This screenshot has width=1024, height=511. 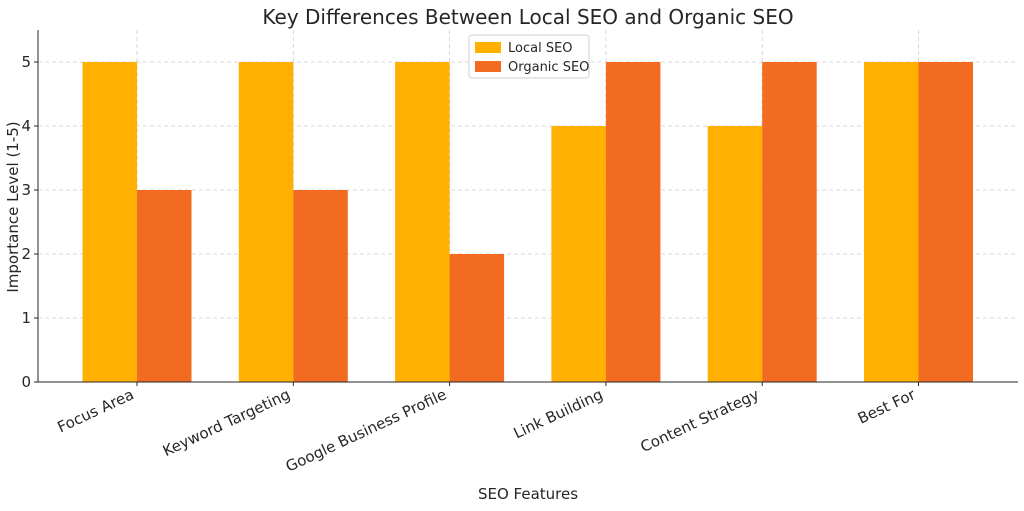 I want to click on x-tick-label: Link Building, so click(x=558, y=413).